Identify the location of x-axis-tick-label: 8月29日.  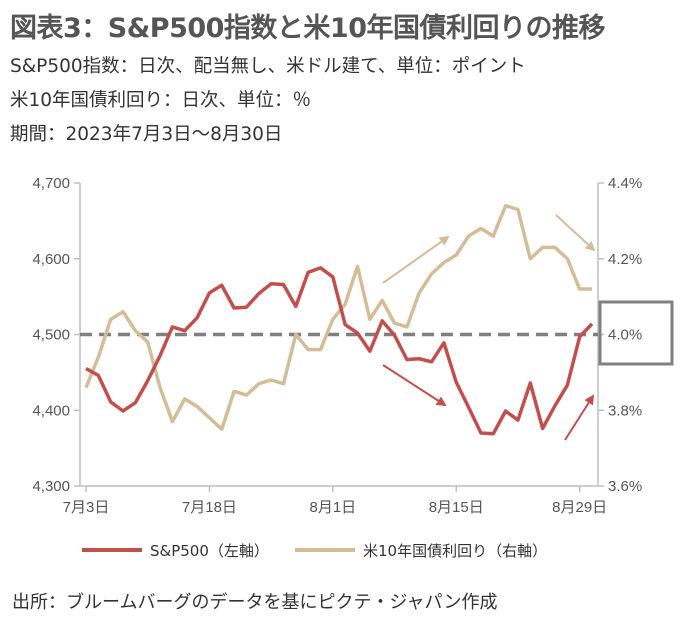
(579, 507).